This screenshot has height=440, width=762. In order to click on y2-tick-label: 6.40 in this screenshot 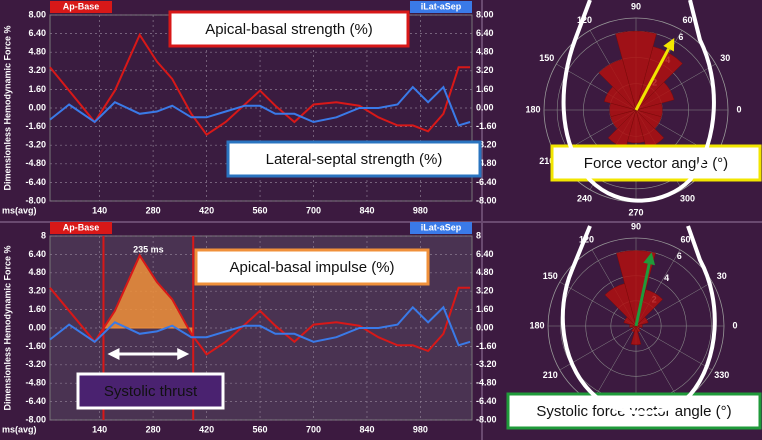, I will do `click(485, 254)`.